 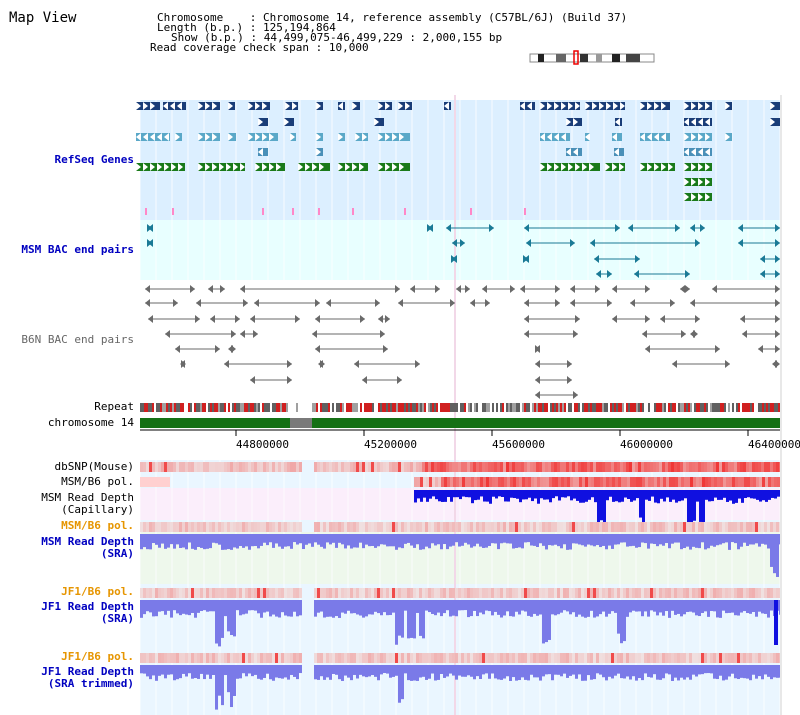 I want to click on msm-read-depth-sra-track, so click(x=461, y=555).